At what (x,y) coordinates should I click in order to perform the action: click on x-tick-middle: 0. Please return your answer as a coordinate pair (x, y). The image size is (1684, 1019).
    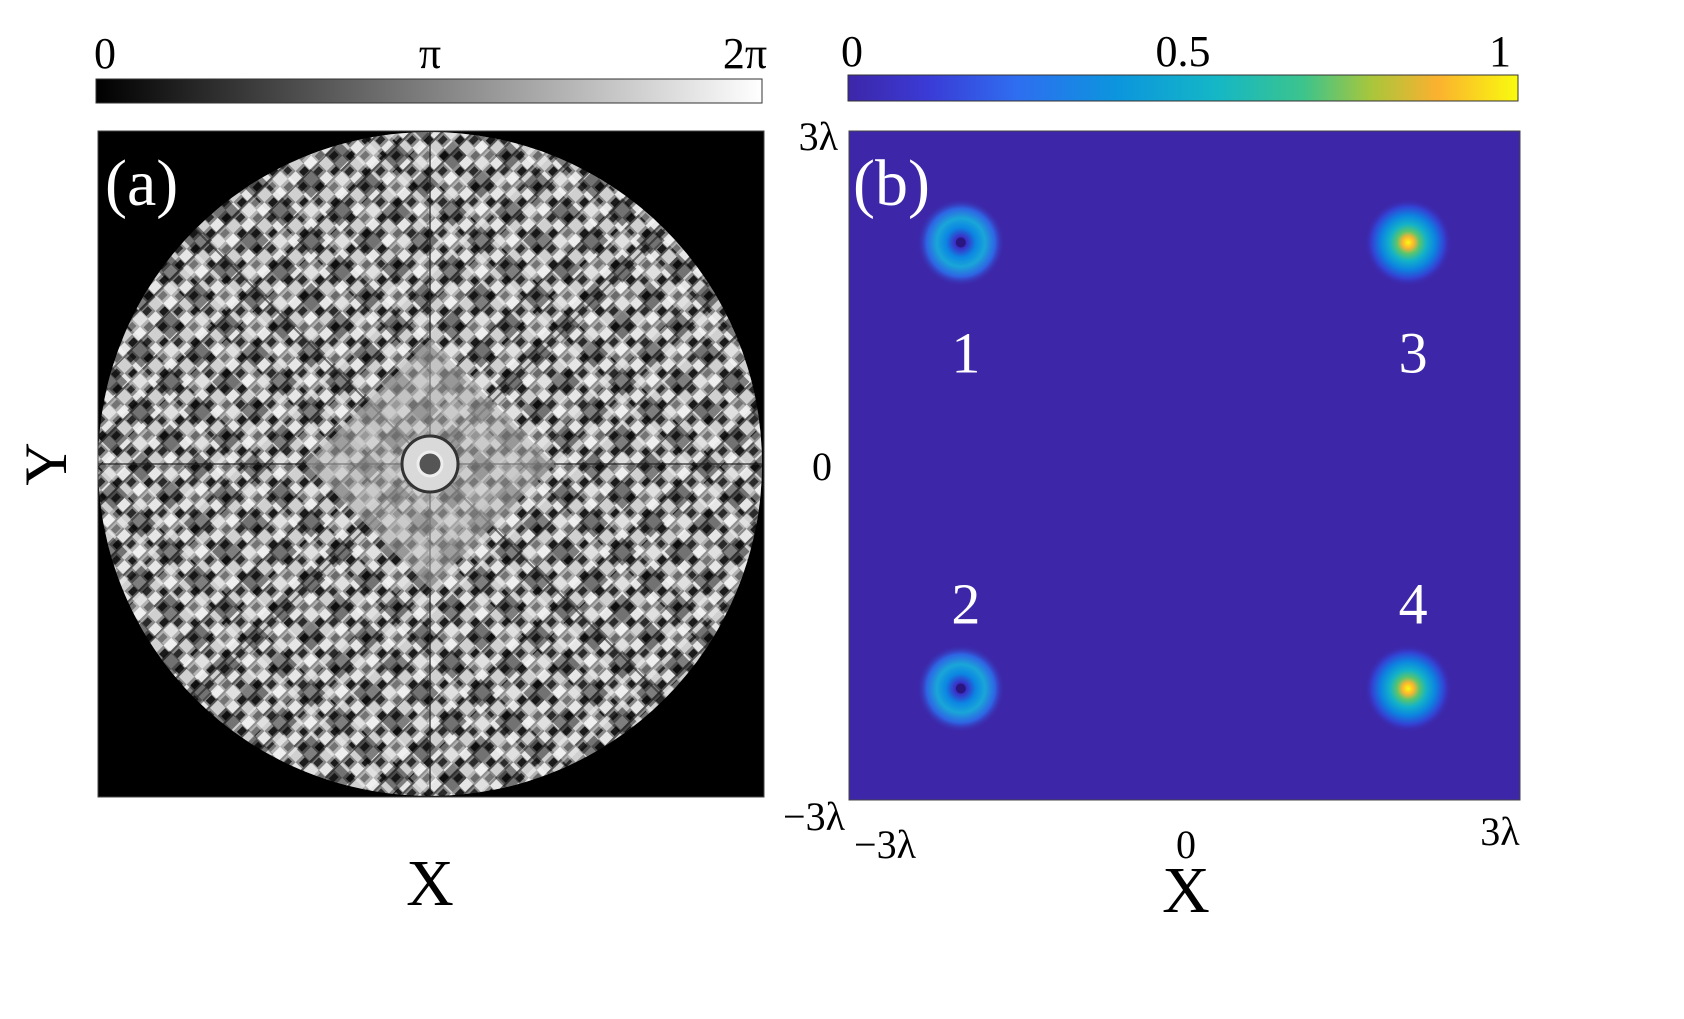
    Looking at the image, I should click on (1186, 844).